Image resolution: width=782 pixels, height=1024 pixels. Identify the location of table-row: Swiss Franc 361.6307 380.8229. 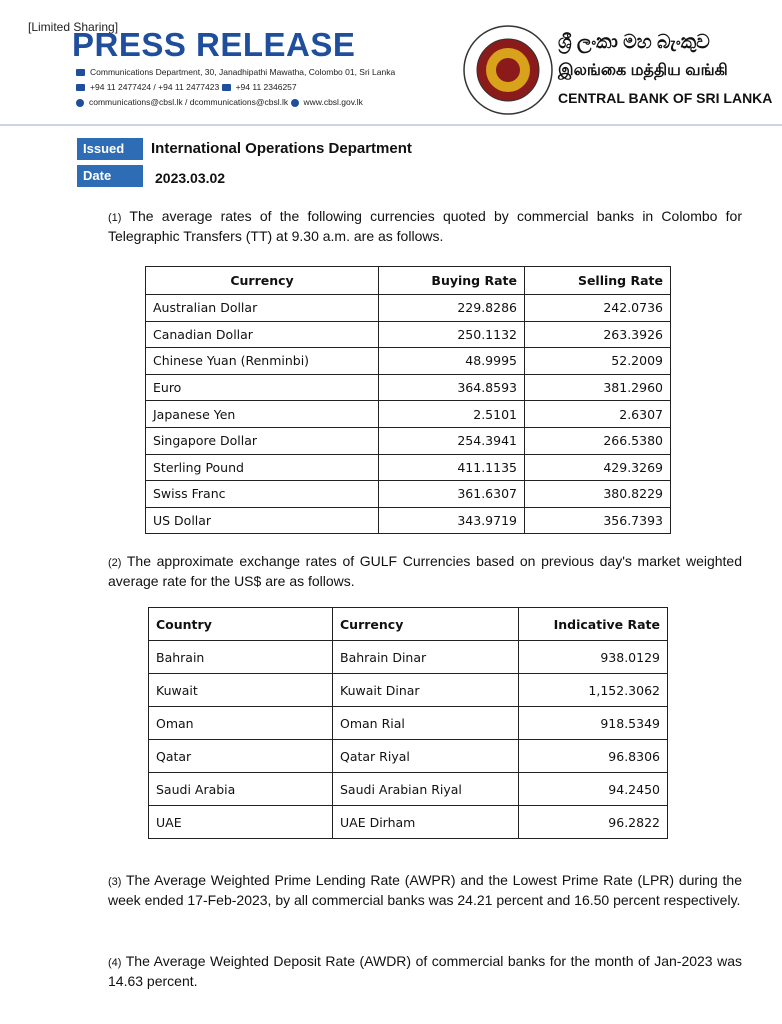
(408, 494).